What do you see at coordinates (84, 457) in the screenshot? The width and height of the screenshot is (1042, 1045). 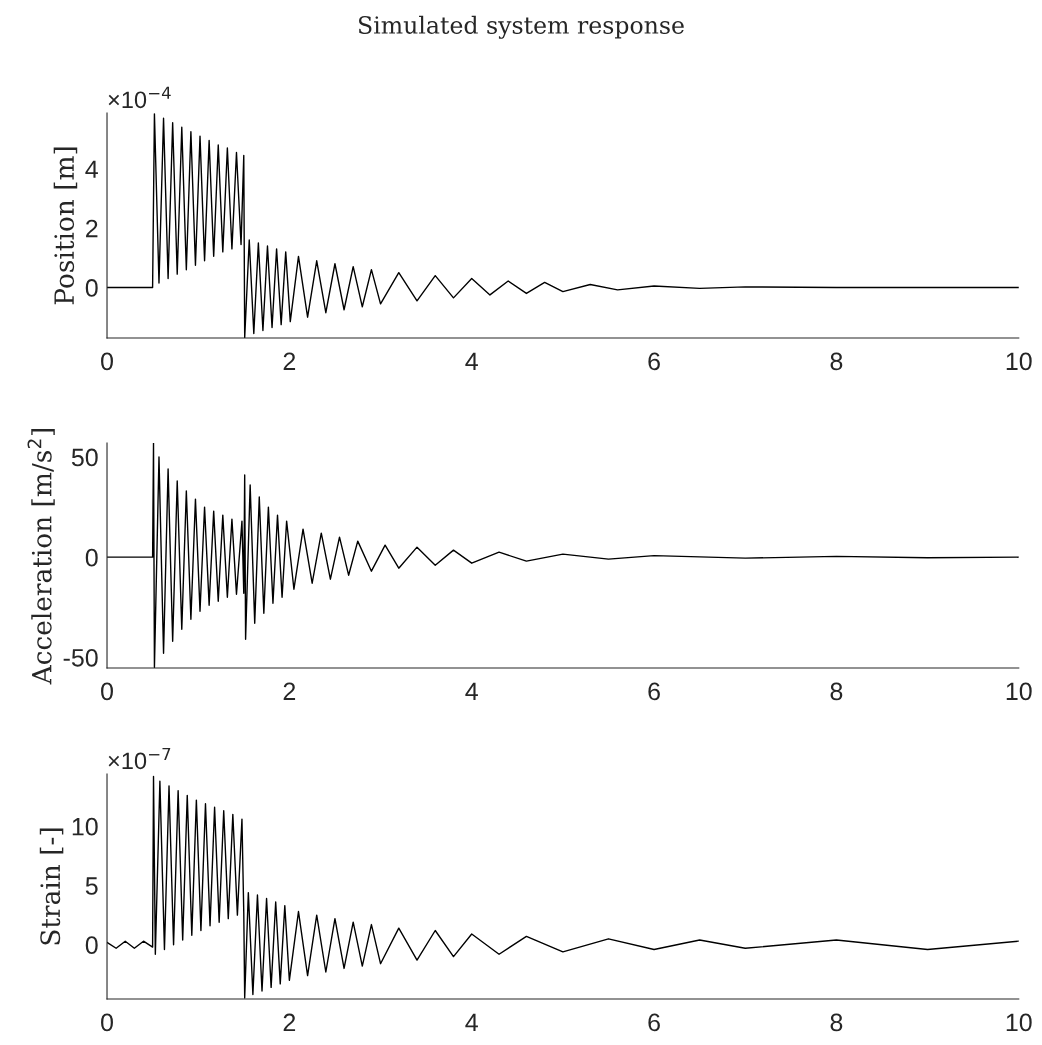 I see `y-tick-label: 50` at bounding box center [84, 457].